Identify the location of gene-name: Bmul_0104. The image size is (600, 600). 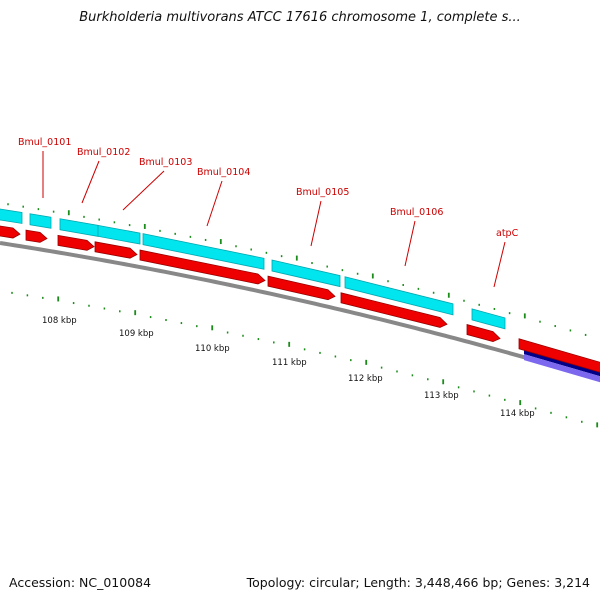
(223, 172).